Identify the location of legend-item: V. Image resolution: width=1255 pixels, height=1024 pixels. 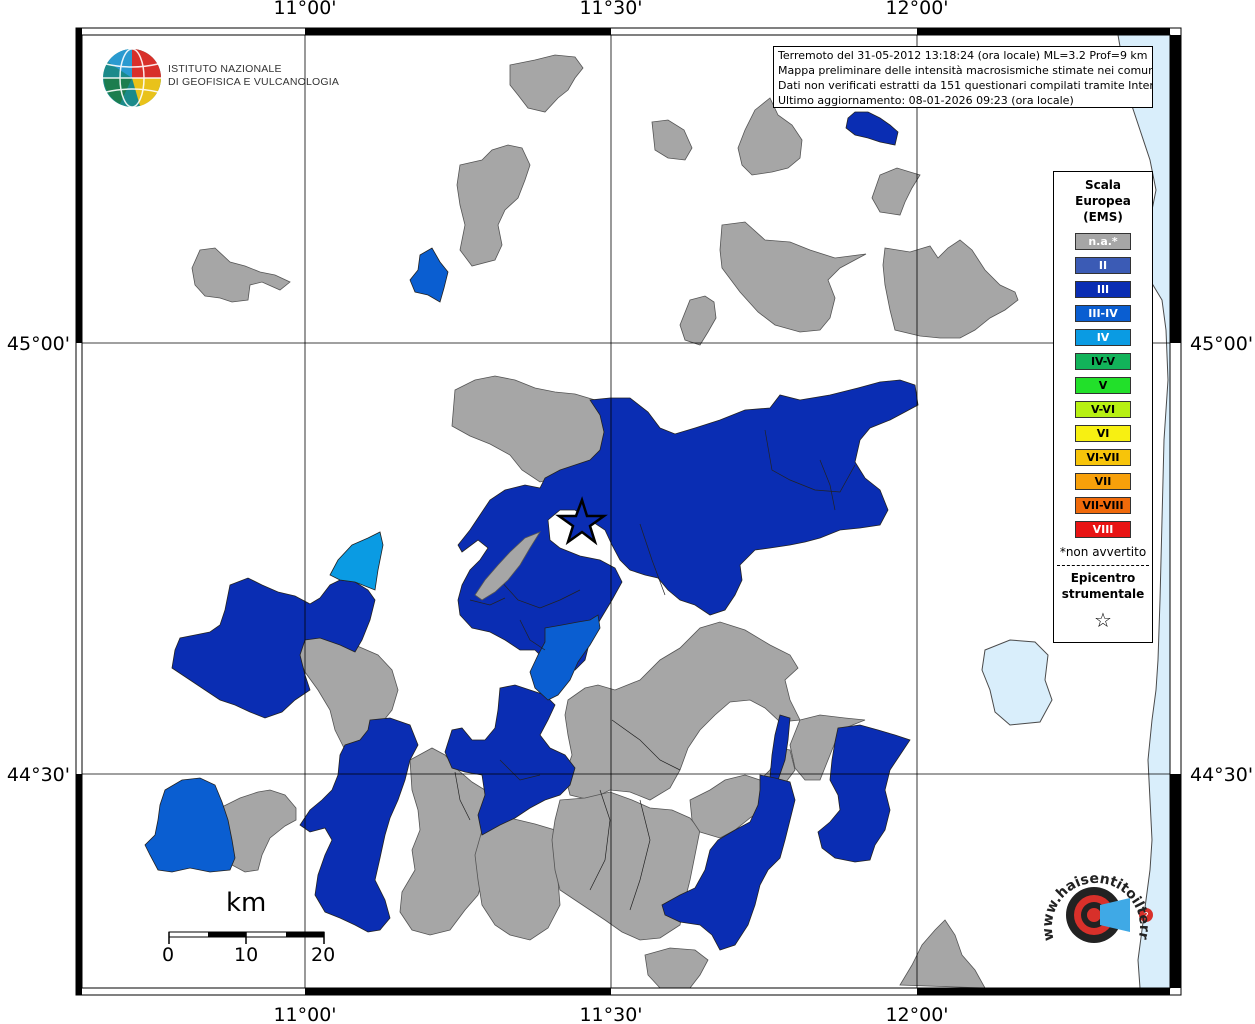
(1103, 385).